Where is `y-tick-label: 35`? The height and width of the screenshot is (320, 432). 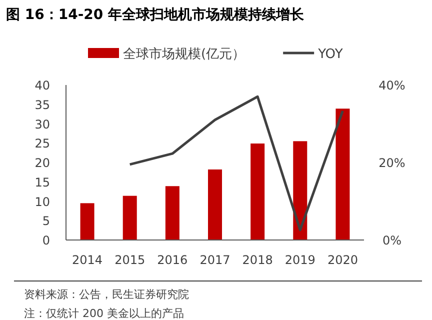 y-tick-label: 35 is located at coordinates (42, 105).